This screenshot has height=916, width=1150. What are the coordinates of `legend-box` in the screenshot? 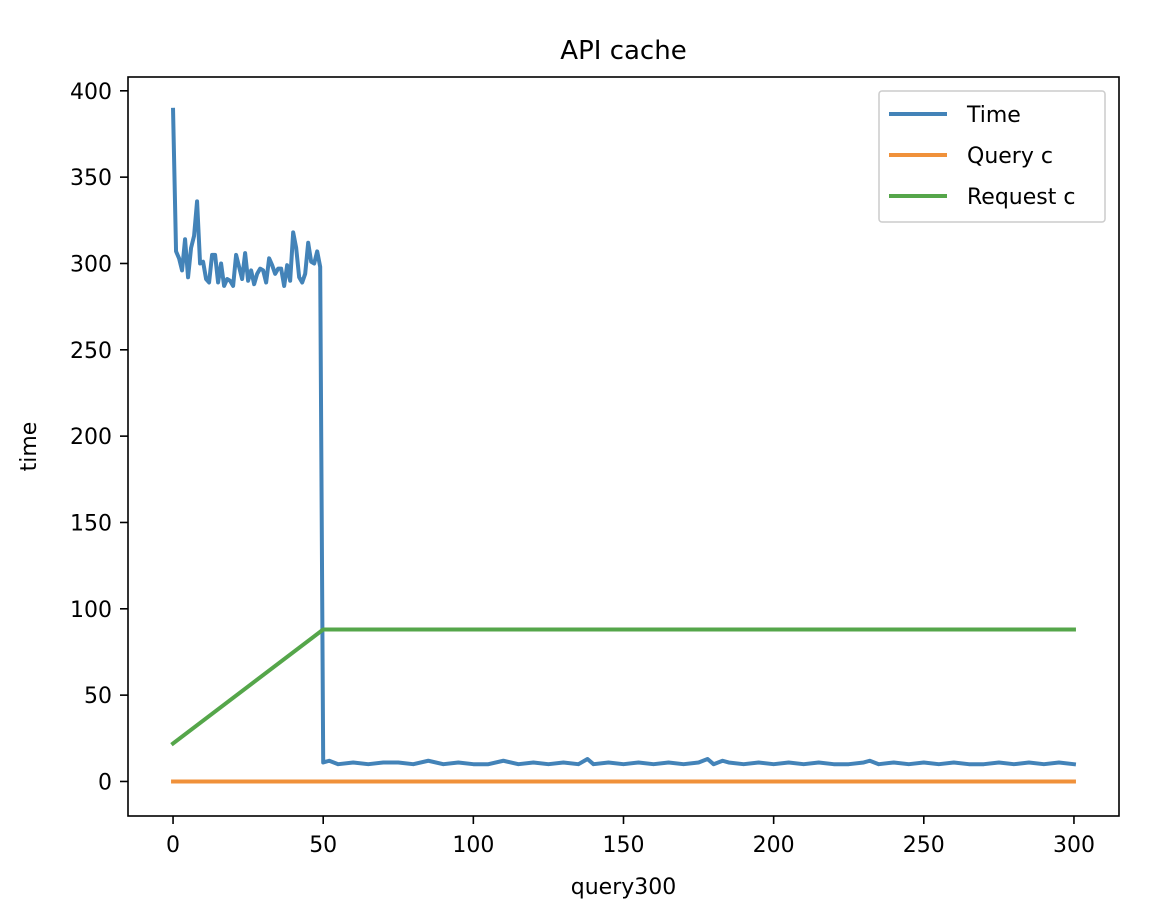 It's located at (992, 156).